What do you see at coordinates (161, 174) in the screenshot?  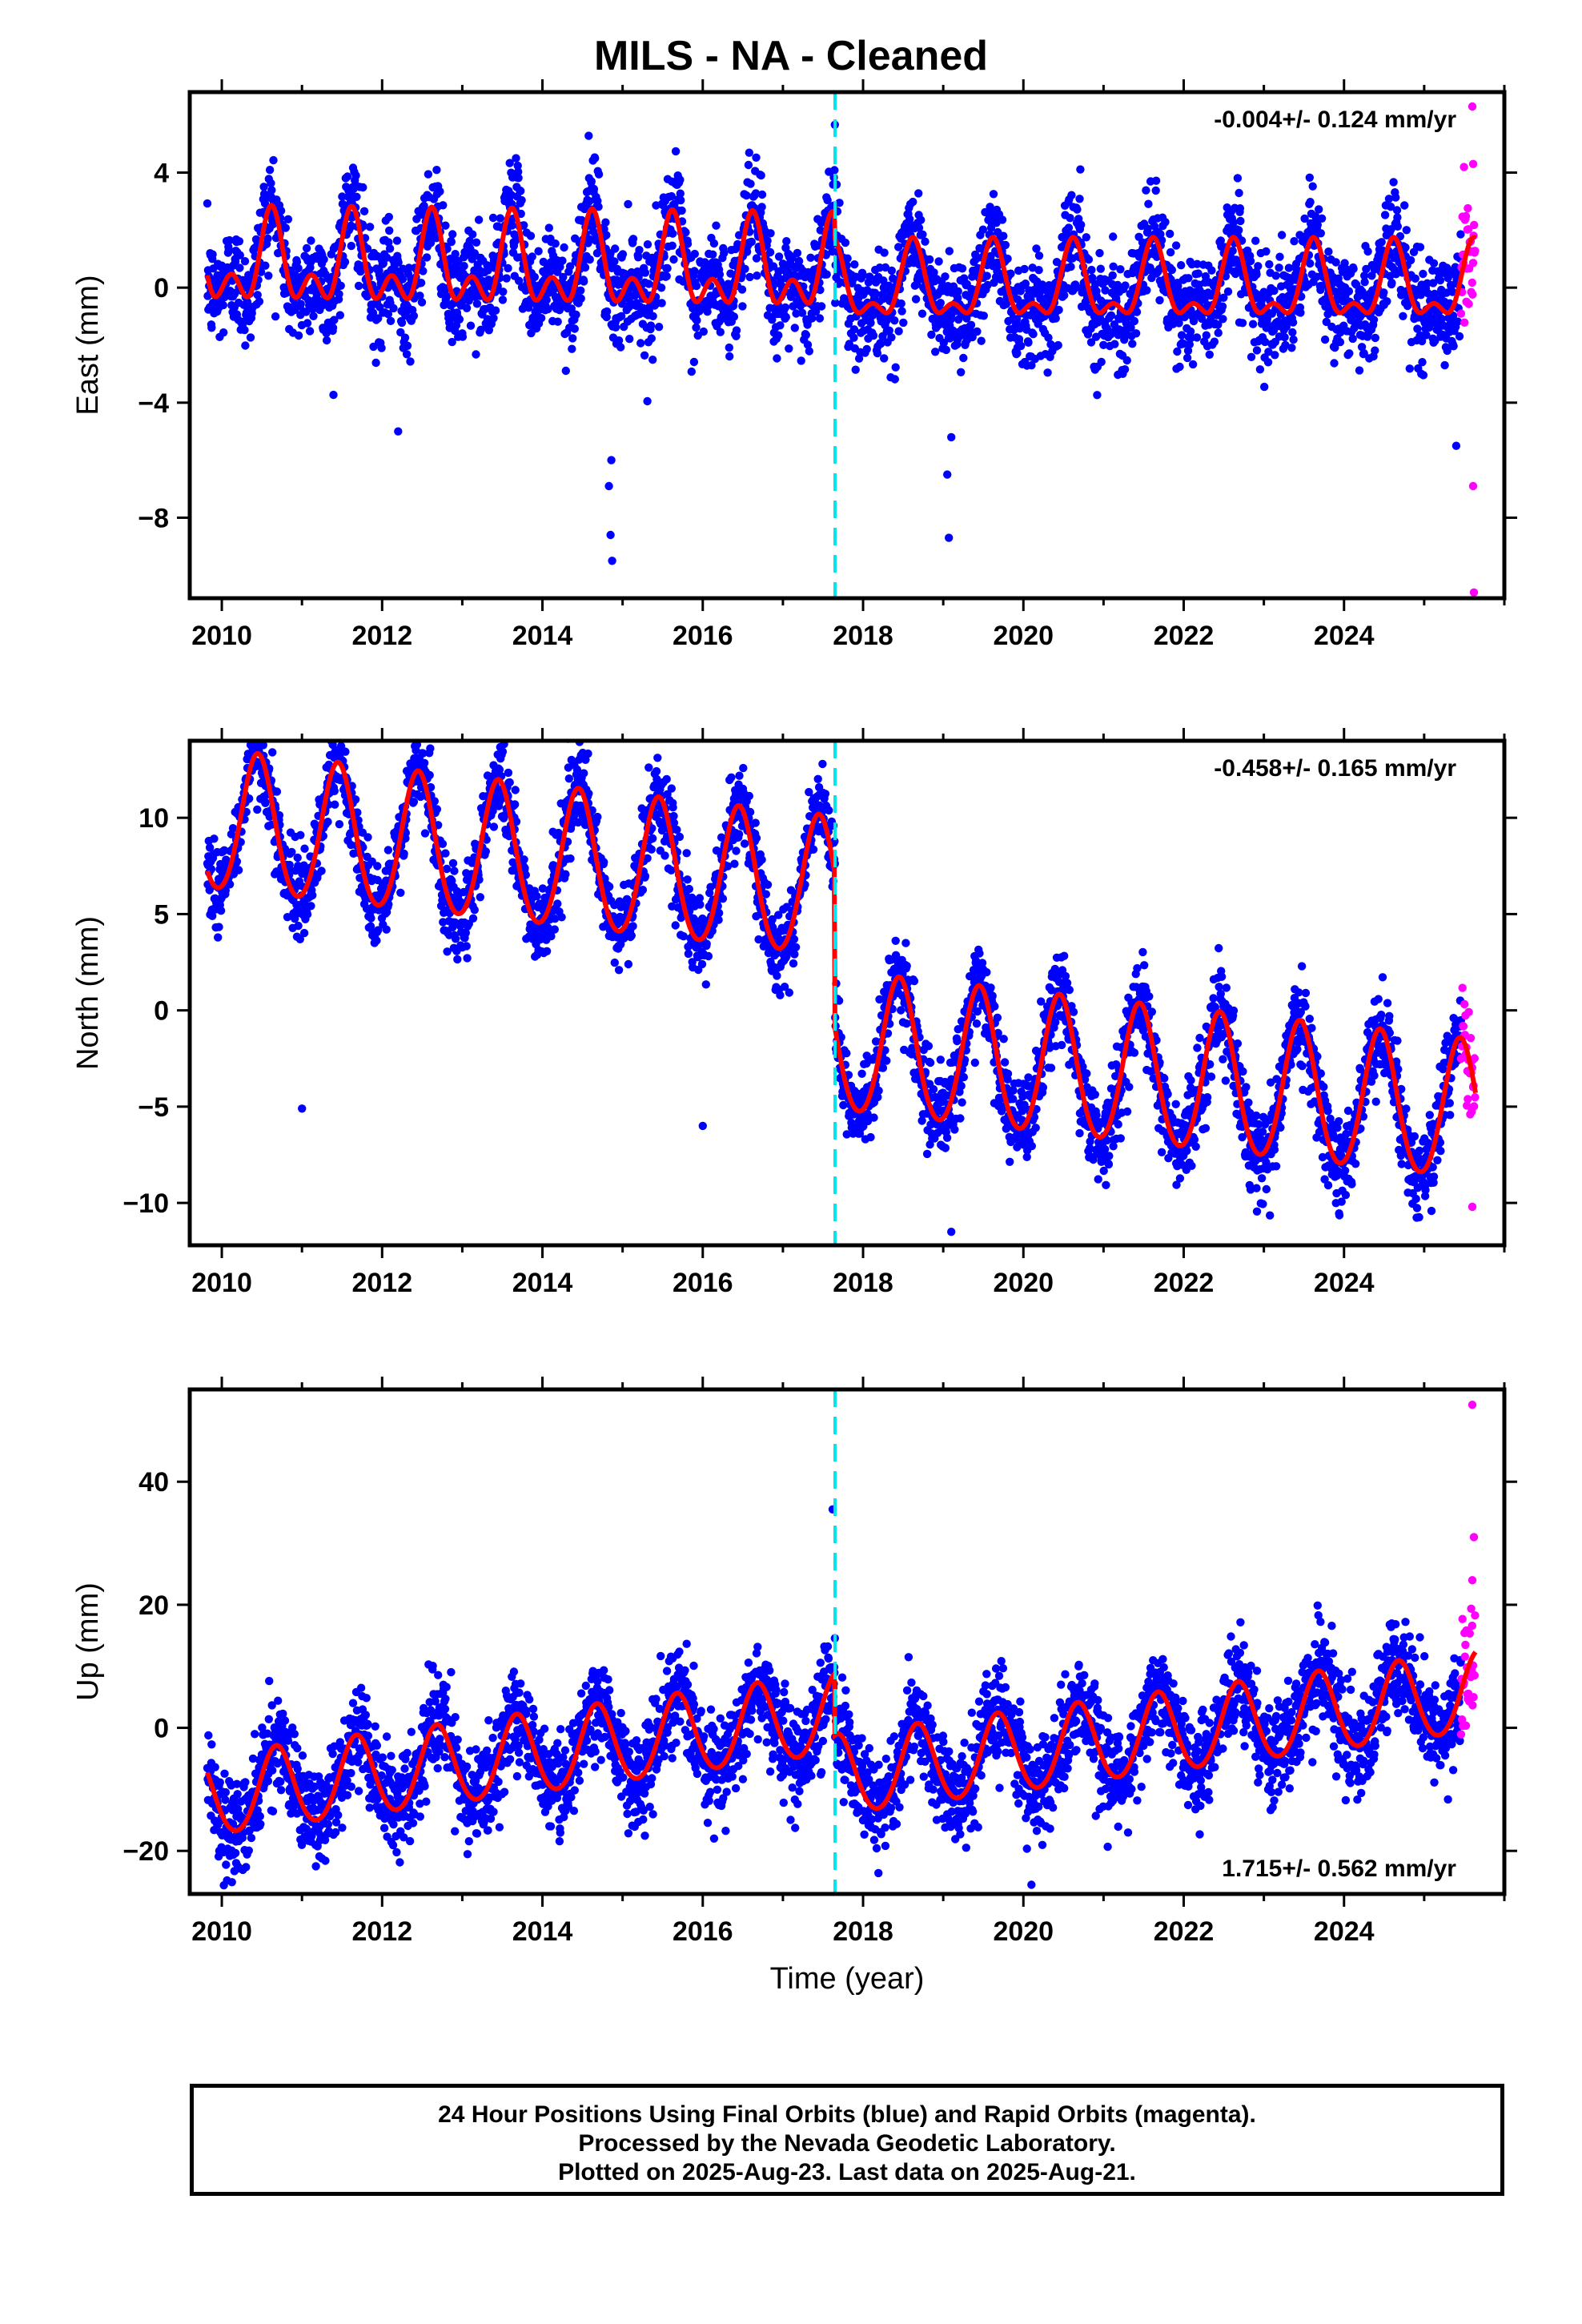 I see `east-y-tick-label: 4` at bounding box center [161, 174].